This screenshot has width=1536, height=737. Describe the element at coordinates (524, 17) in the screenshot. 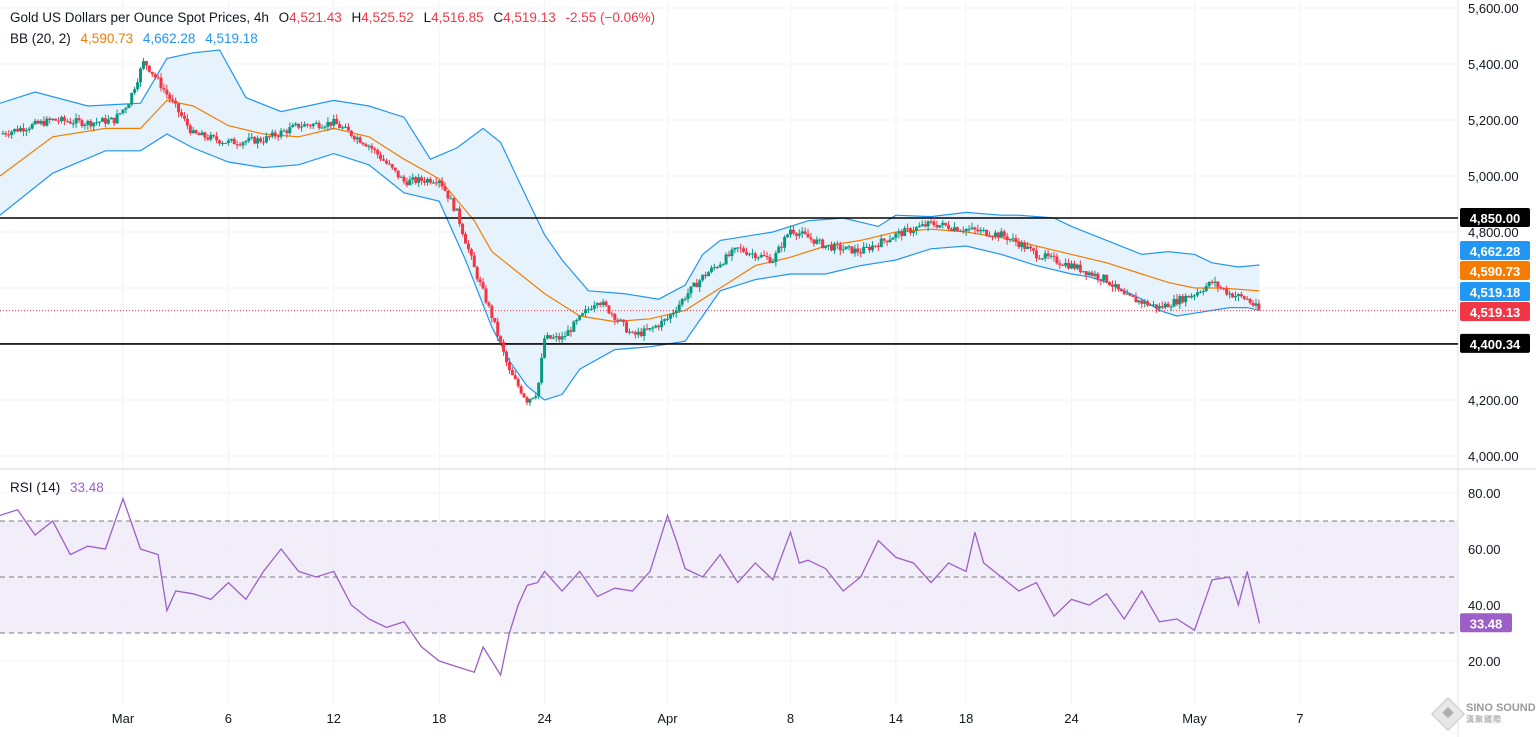

I see `close-value: C4,519.13` at that location.